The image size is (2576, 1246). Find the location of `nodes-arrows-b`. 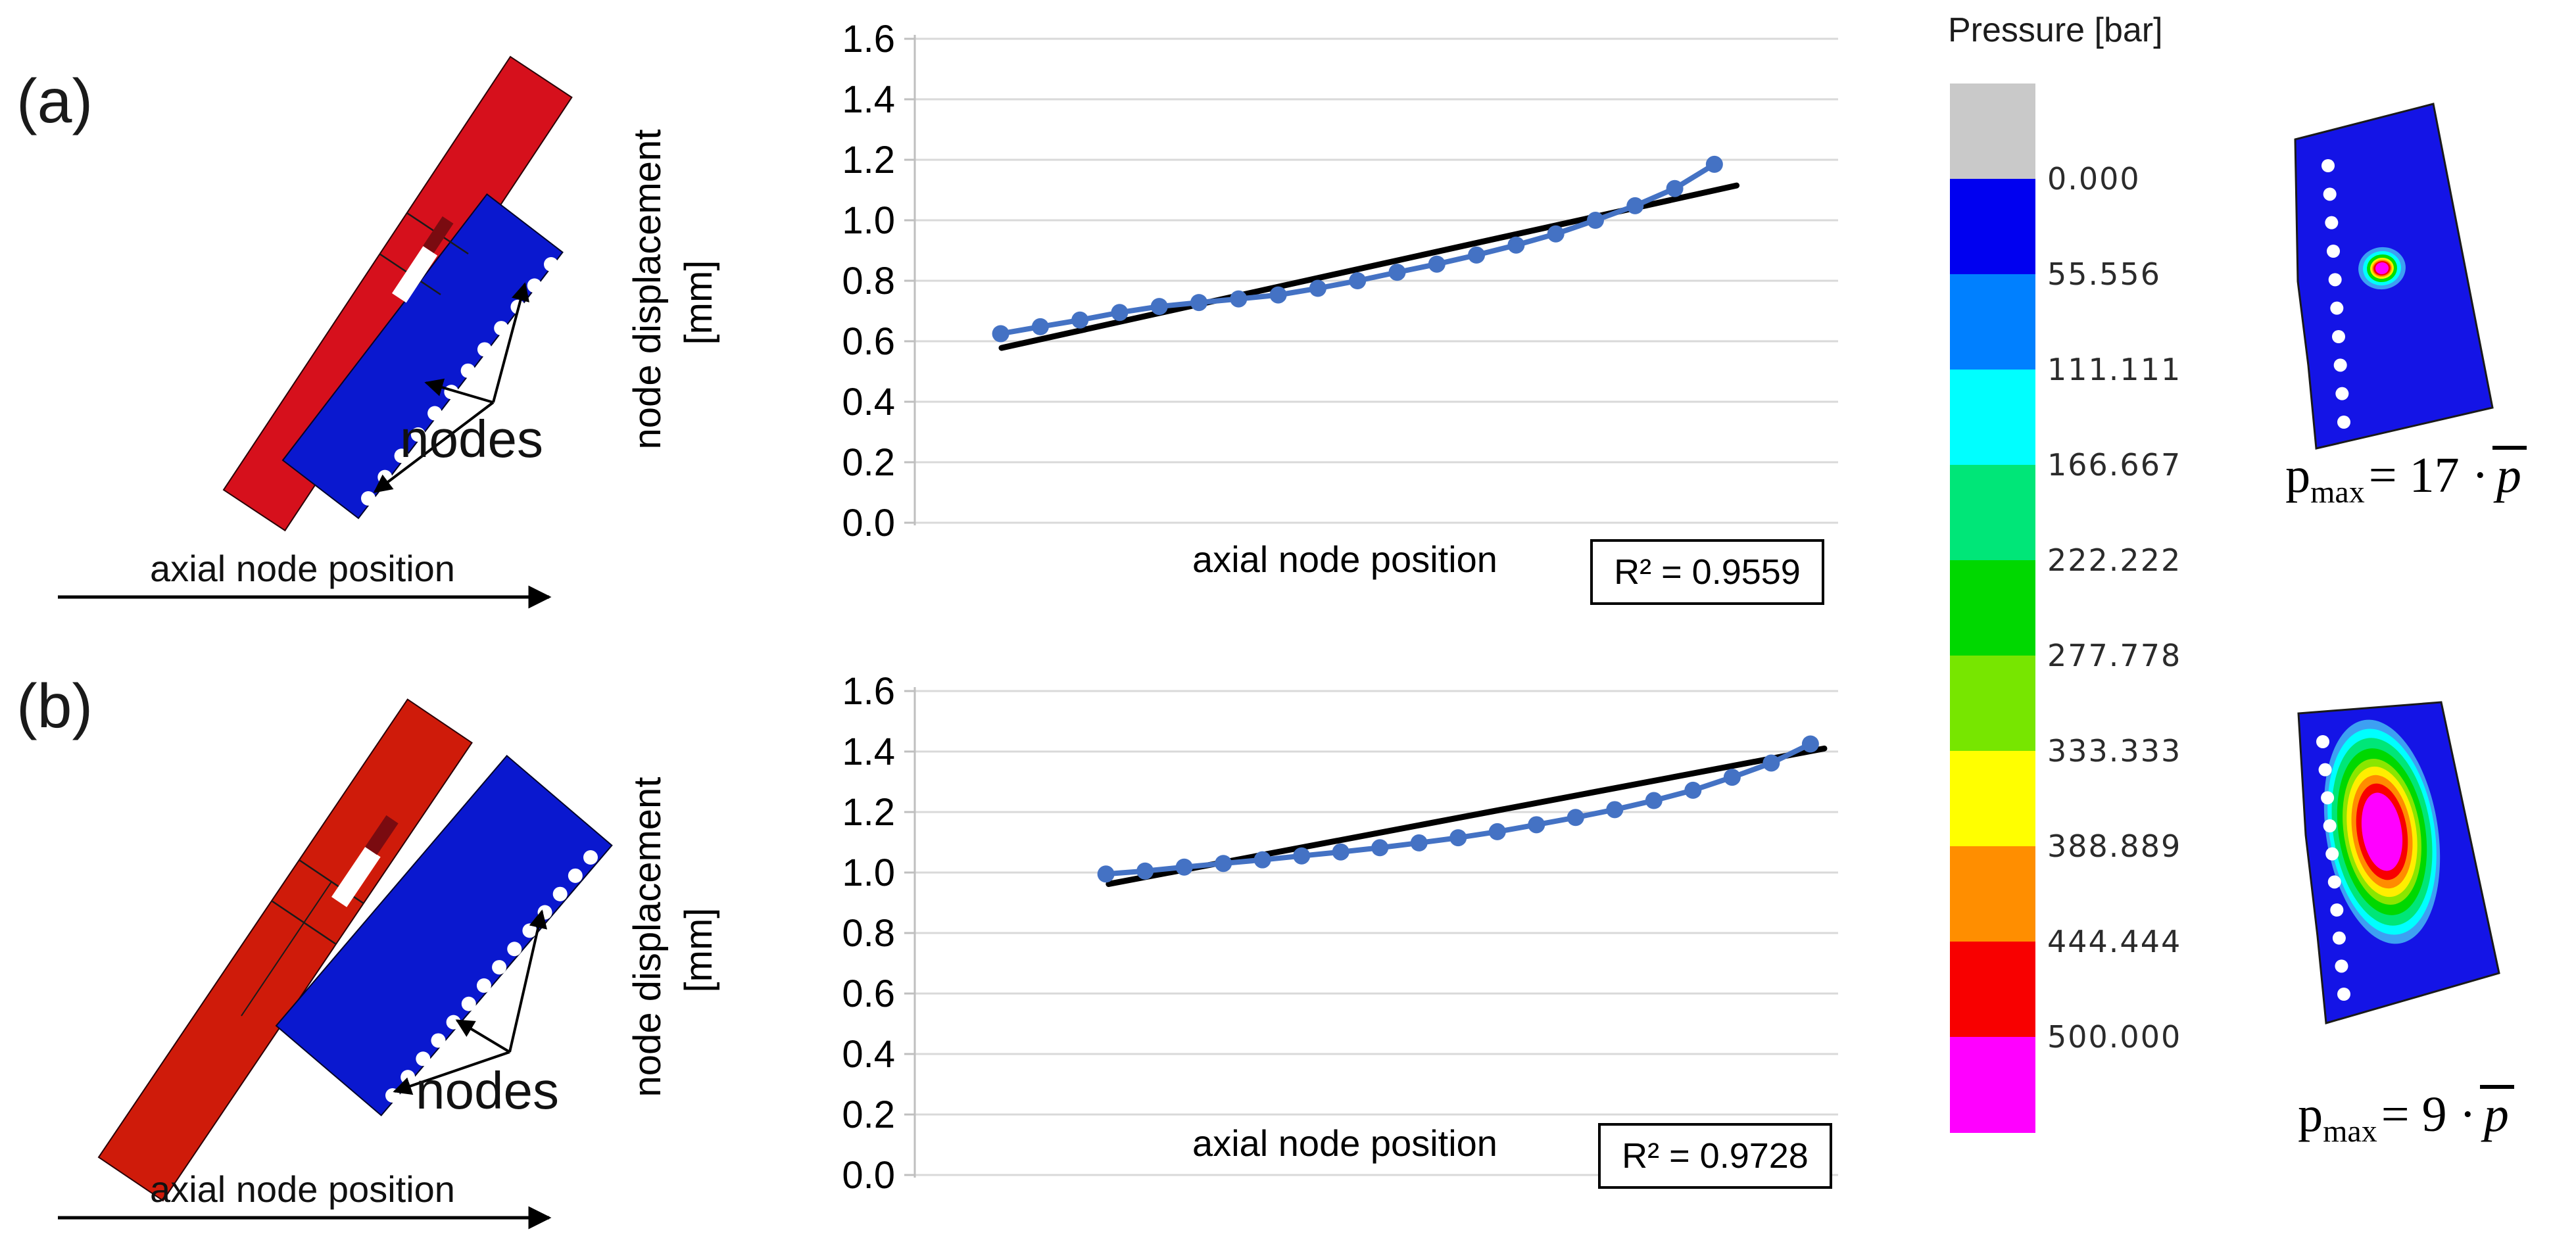

nodes-arrows-b is located at coordinates (471, 1002).